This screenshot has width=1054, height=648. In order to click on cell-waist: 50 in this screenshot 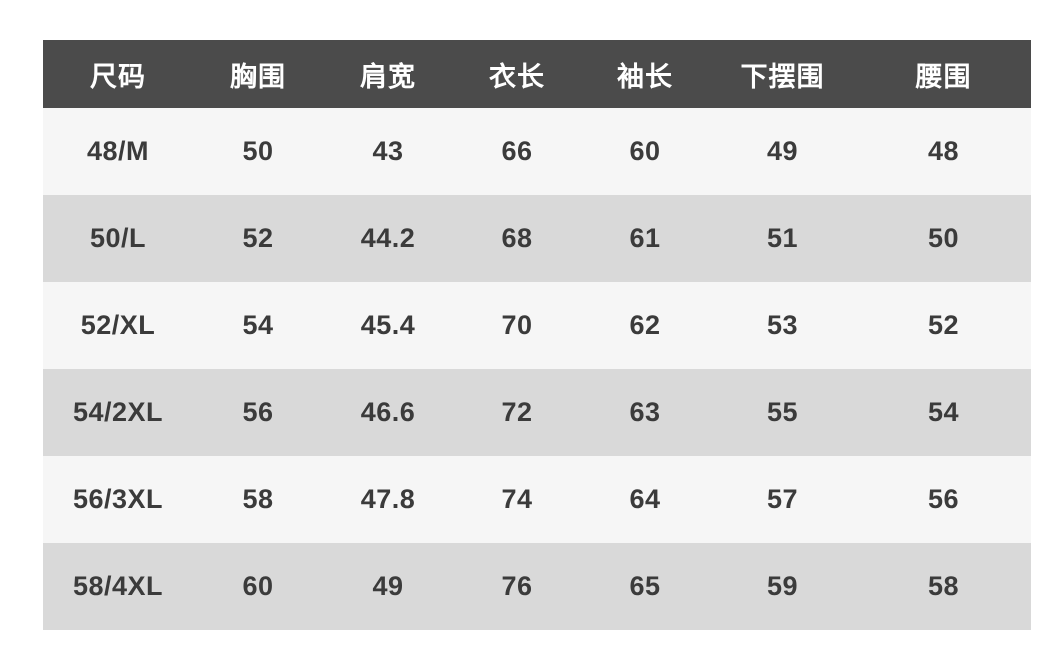, I will do `click(943, 238)`.